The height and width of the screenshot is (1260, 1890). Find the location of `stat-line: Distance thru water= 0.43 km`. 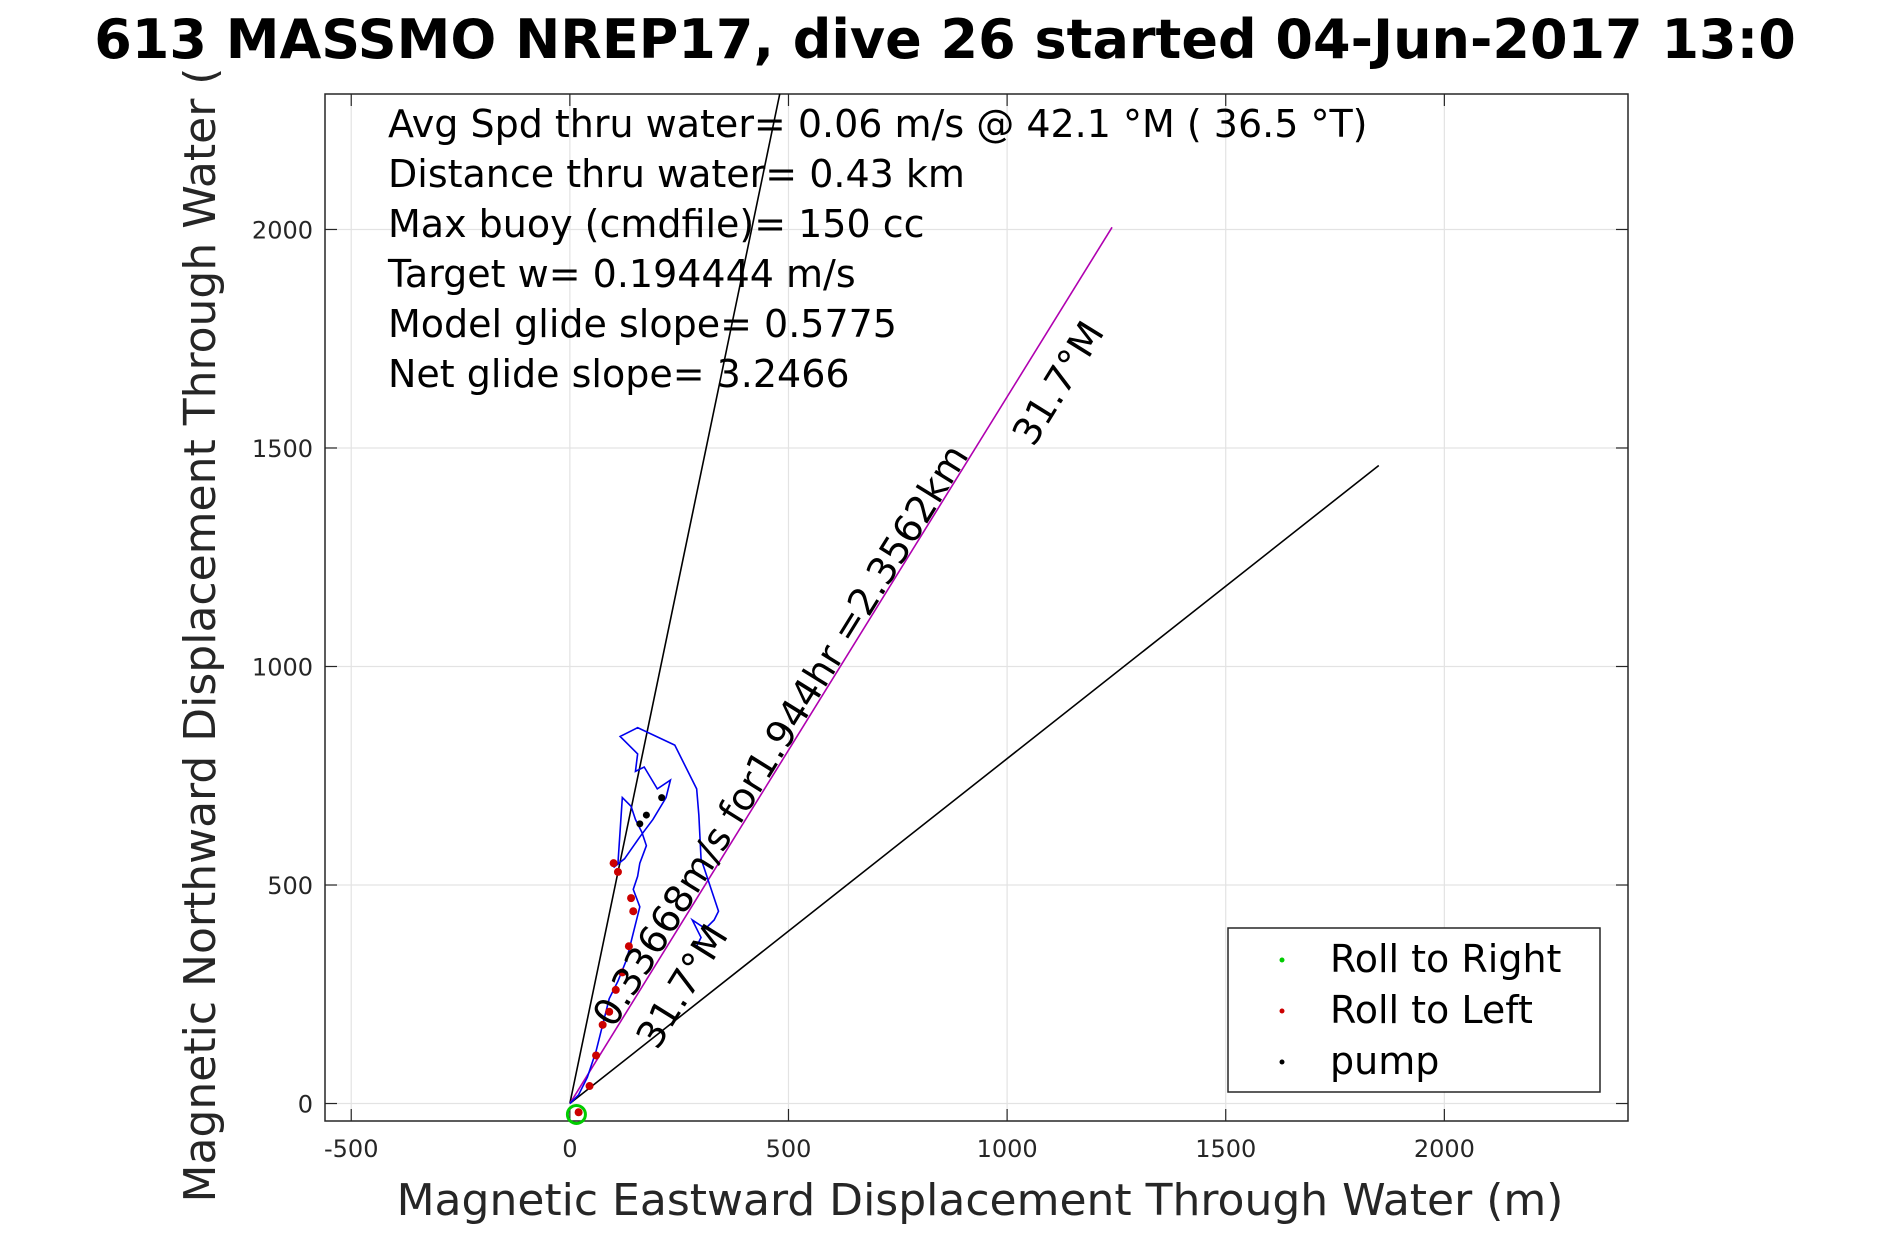

stat-line: Distance thru water= 0.43 km is located at coordinates (676, 174).